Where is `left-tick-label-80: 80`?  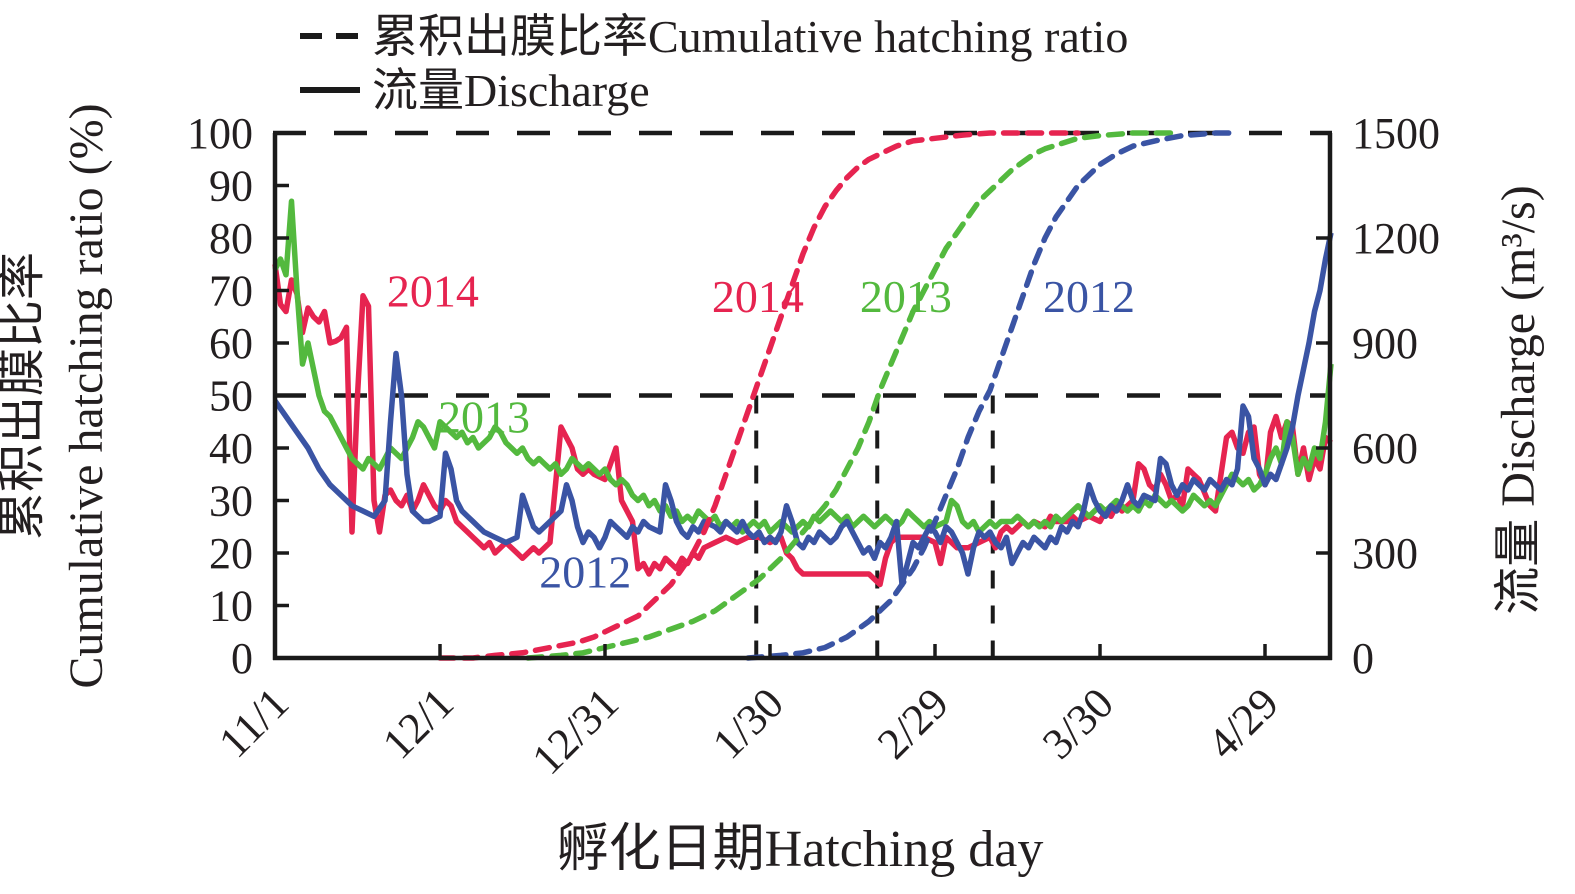
left-tick-label-80: 80 is located at coordinates (231, 238).